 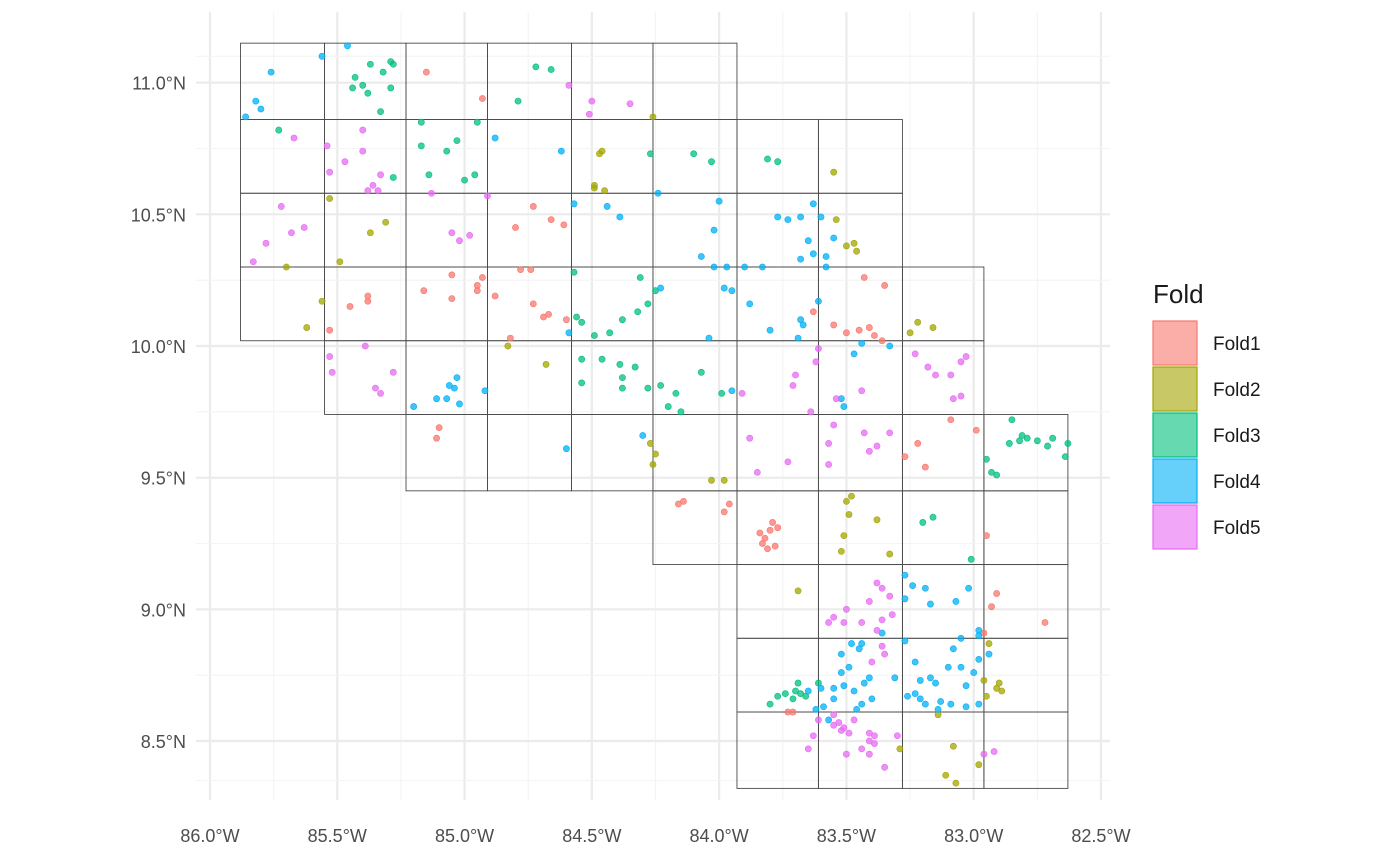 What do you see at coordinates (159, 84) in the screenshot?
I see `y-tick-label: 11.0°N` at bounding box center [159, 84].